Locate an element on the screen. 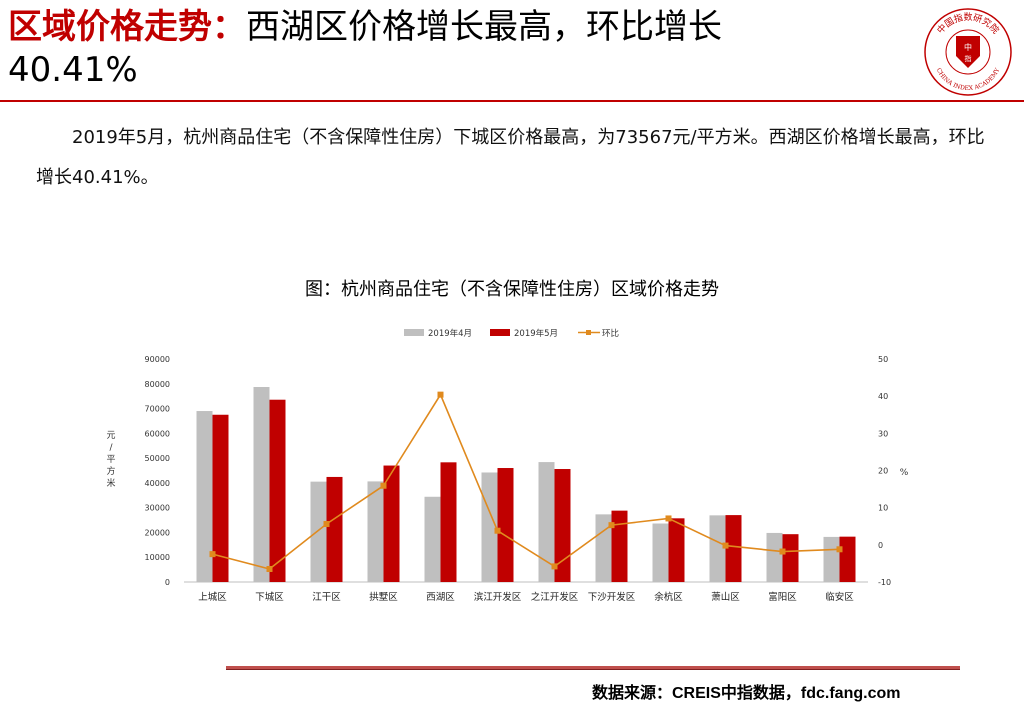 This screenshot has height=709, width=1024. category-label: 下沙开发区 is located at coordinates (612, 597).